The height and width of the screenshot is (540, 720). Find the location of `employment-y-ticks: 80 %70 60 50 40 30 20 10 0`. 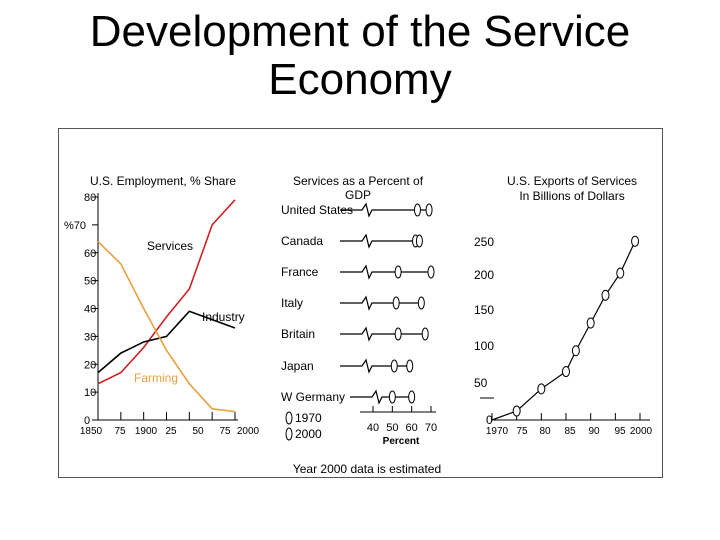

employment-y-ticks: 80 %70 60 50 40 30 20 10 0 is located at coordinates (81, 309).